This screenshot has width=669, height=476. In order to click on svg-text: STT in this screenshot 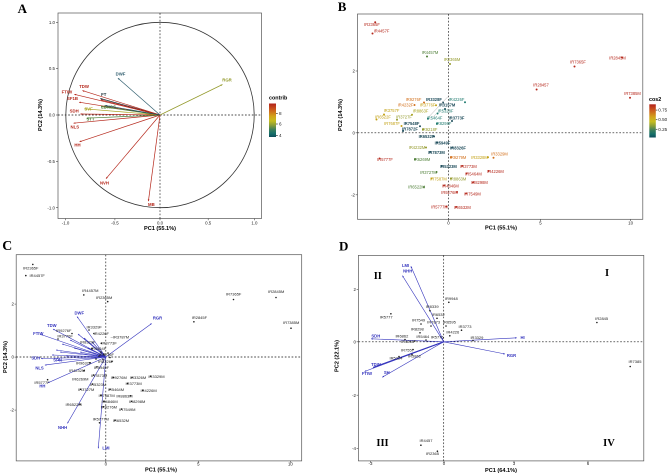, I will do `click(90, 119)`.